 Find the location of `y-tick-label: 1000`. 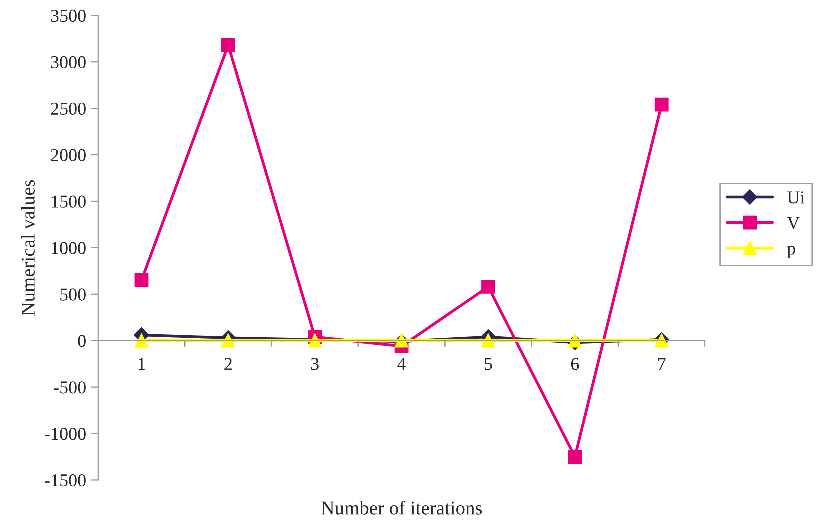

y-tick-label: 1000 is located at coordinates (69, 248).